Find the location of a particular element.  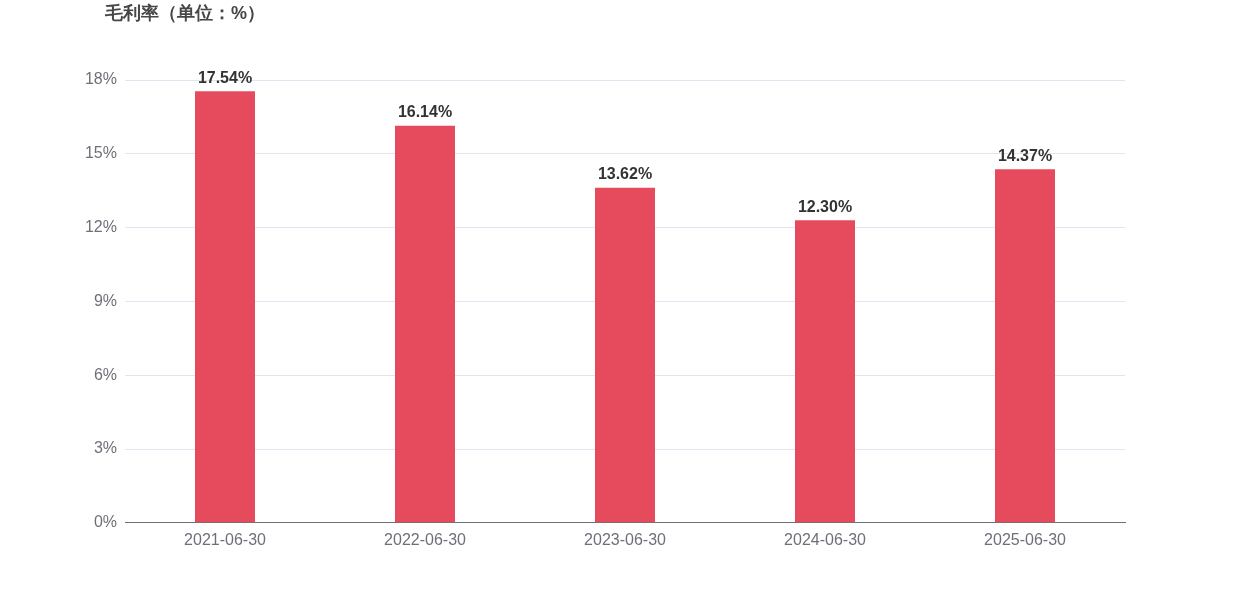

x-tick-label: 2023-06-30 is located at coordinates (625, 539).